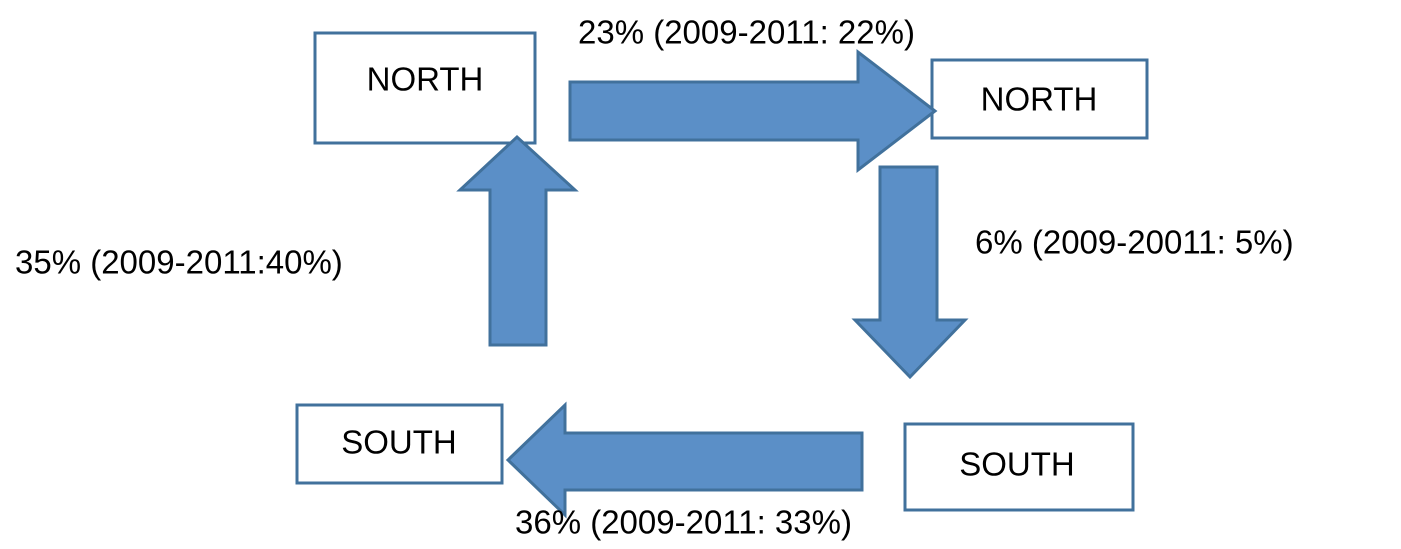  Describe the element at coordinates (179, 262) in the screenshot. I see `edge-label: 35% (2009-2011:40%)` at that location.